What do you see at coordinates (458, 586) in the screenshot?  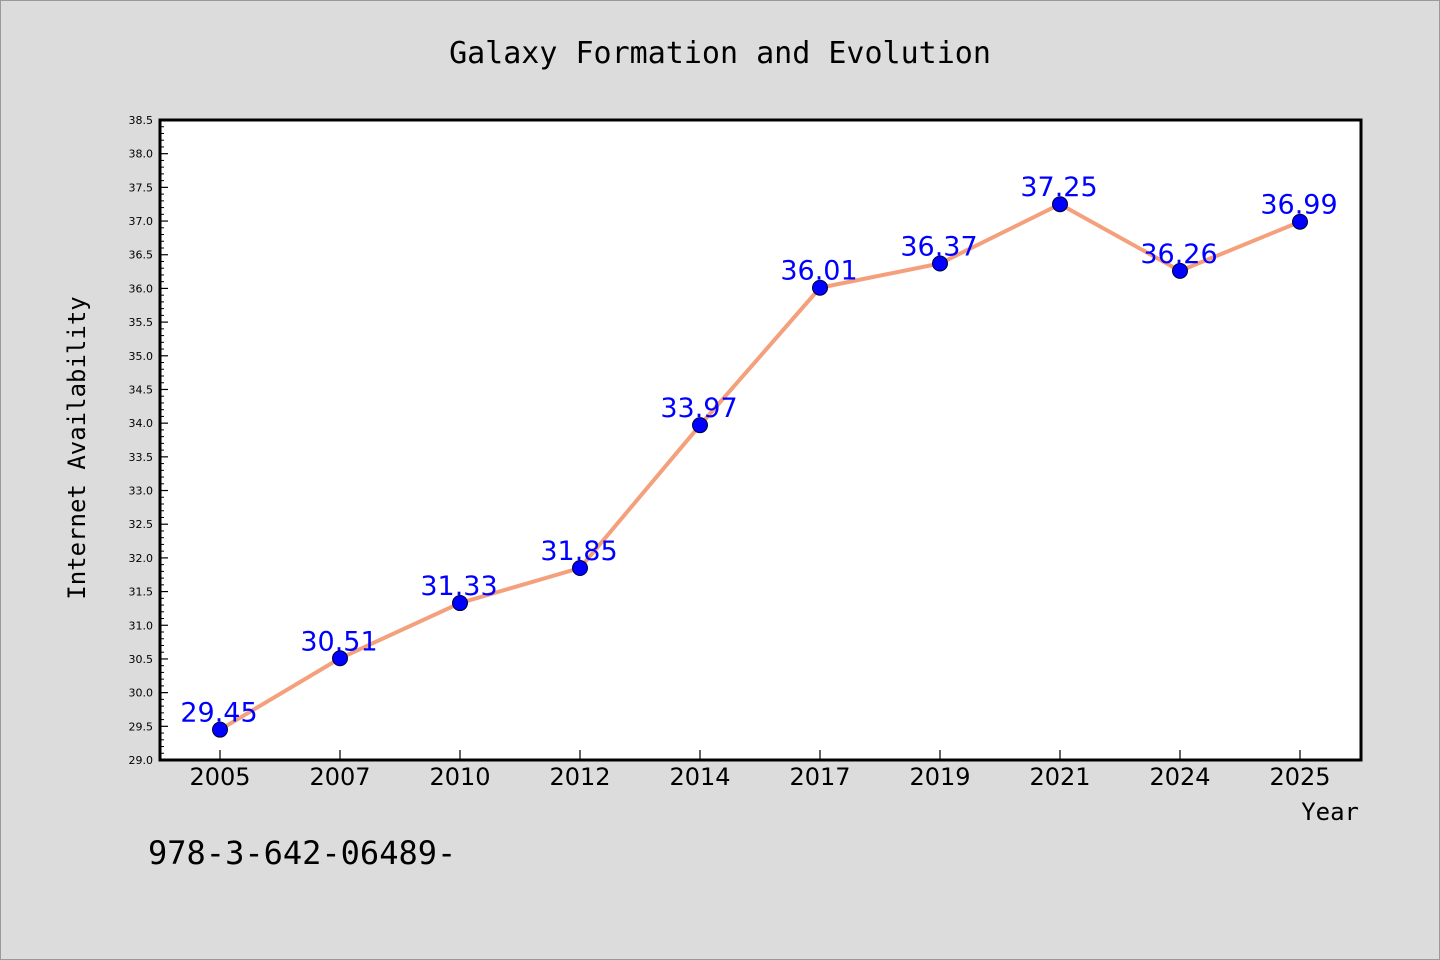 I see `data-label: 31.33` at bounding box center [458, 586].